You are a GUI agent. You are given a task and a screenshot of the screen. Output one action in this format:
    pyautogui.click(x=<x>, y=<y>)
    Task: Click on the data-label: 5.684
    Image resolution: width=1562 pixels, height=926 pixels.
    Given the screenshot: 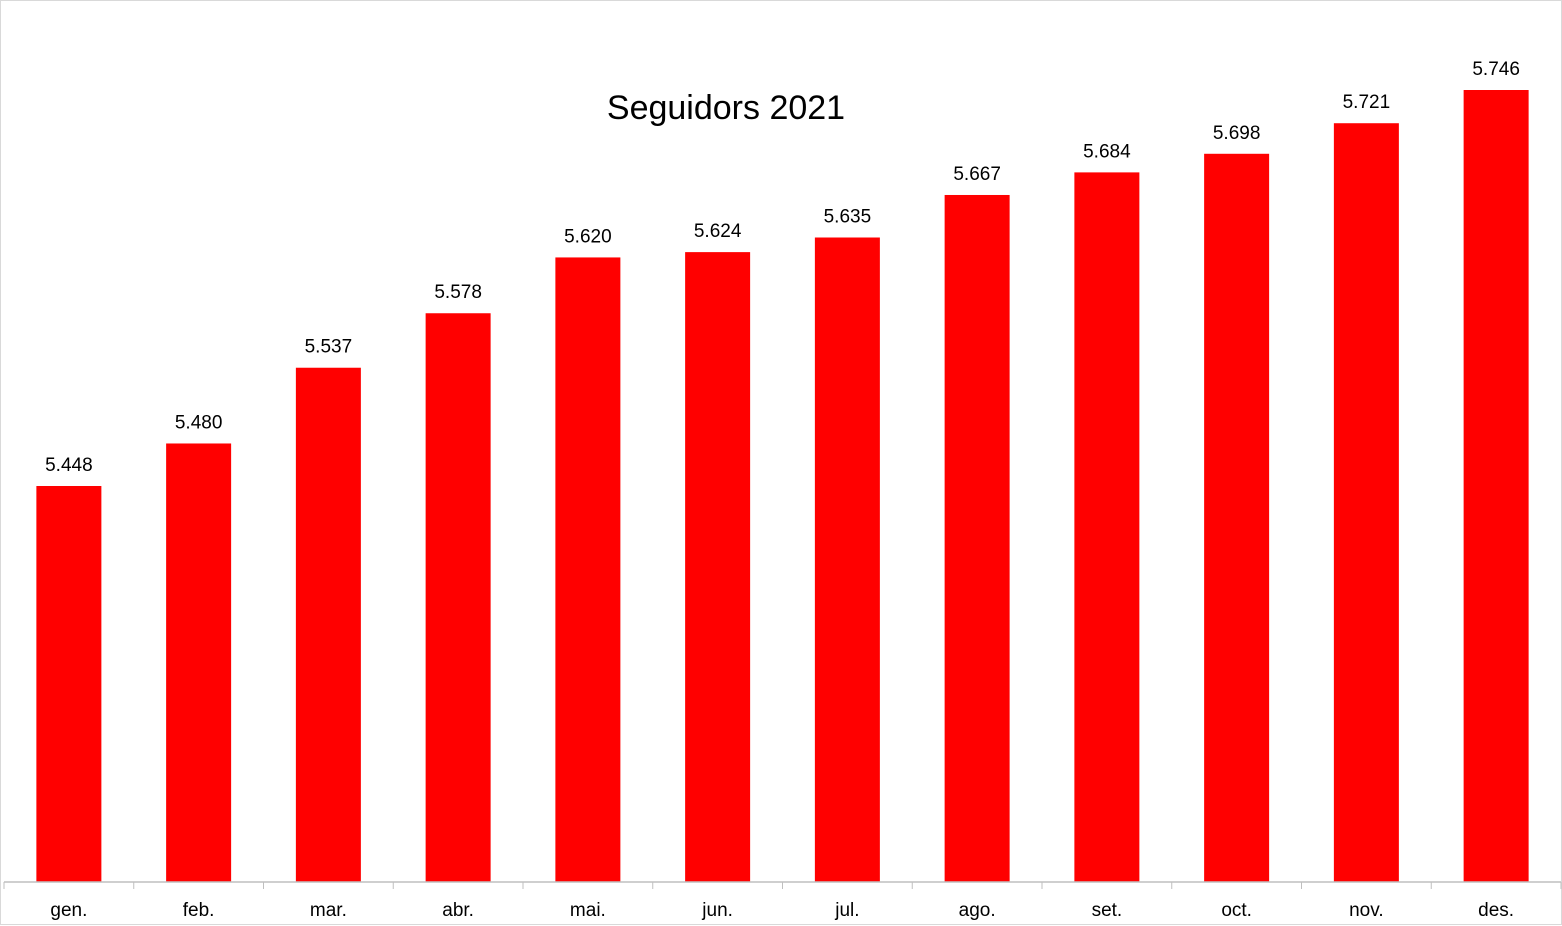 What is the action you would take?
    pyautogui.click(x=1107, y=151)
    